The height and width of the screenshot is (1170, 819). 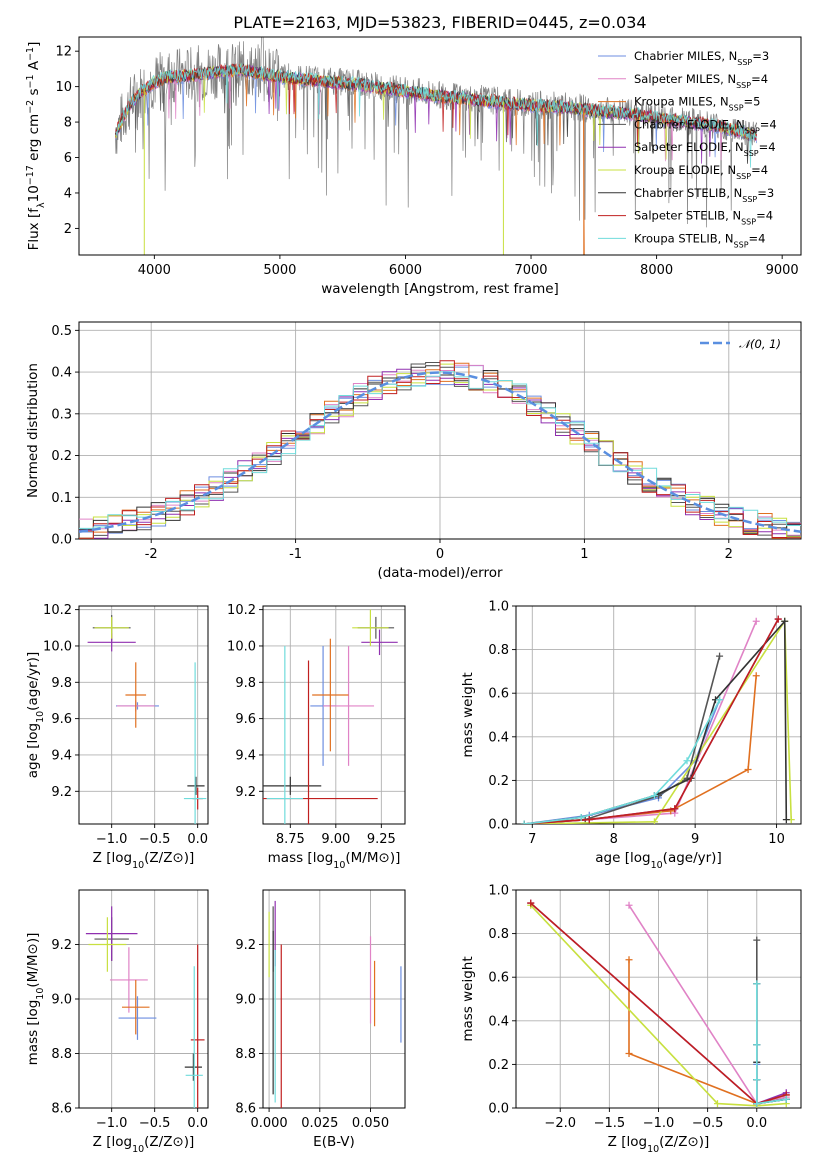 What do you see at coordinates (334, 860) in the screenshot?
I see `x-axis-label: mass [log10(M/M⊙)]` at bounding box center [334, 860].